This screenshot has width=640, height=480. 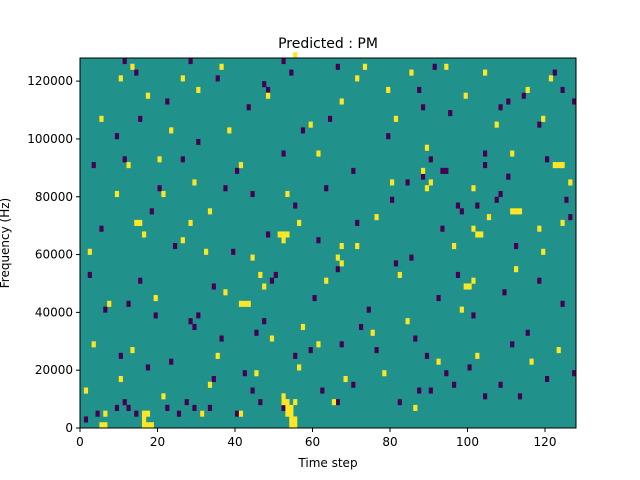 I want to click on y-tick-label: 80000, so click(x=54, y=197).